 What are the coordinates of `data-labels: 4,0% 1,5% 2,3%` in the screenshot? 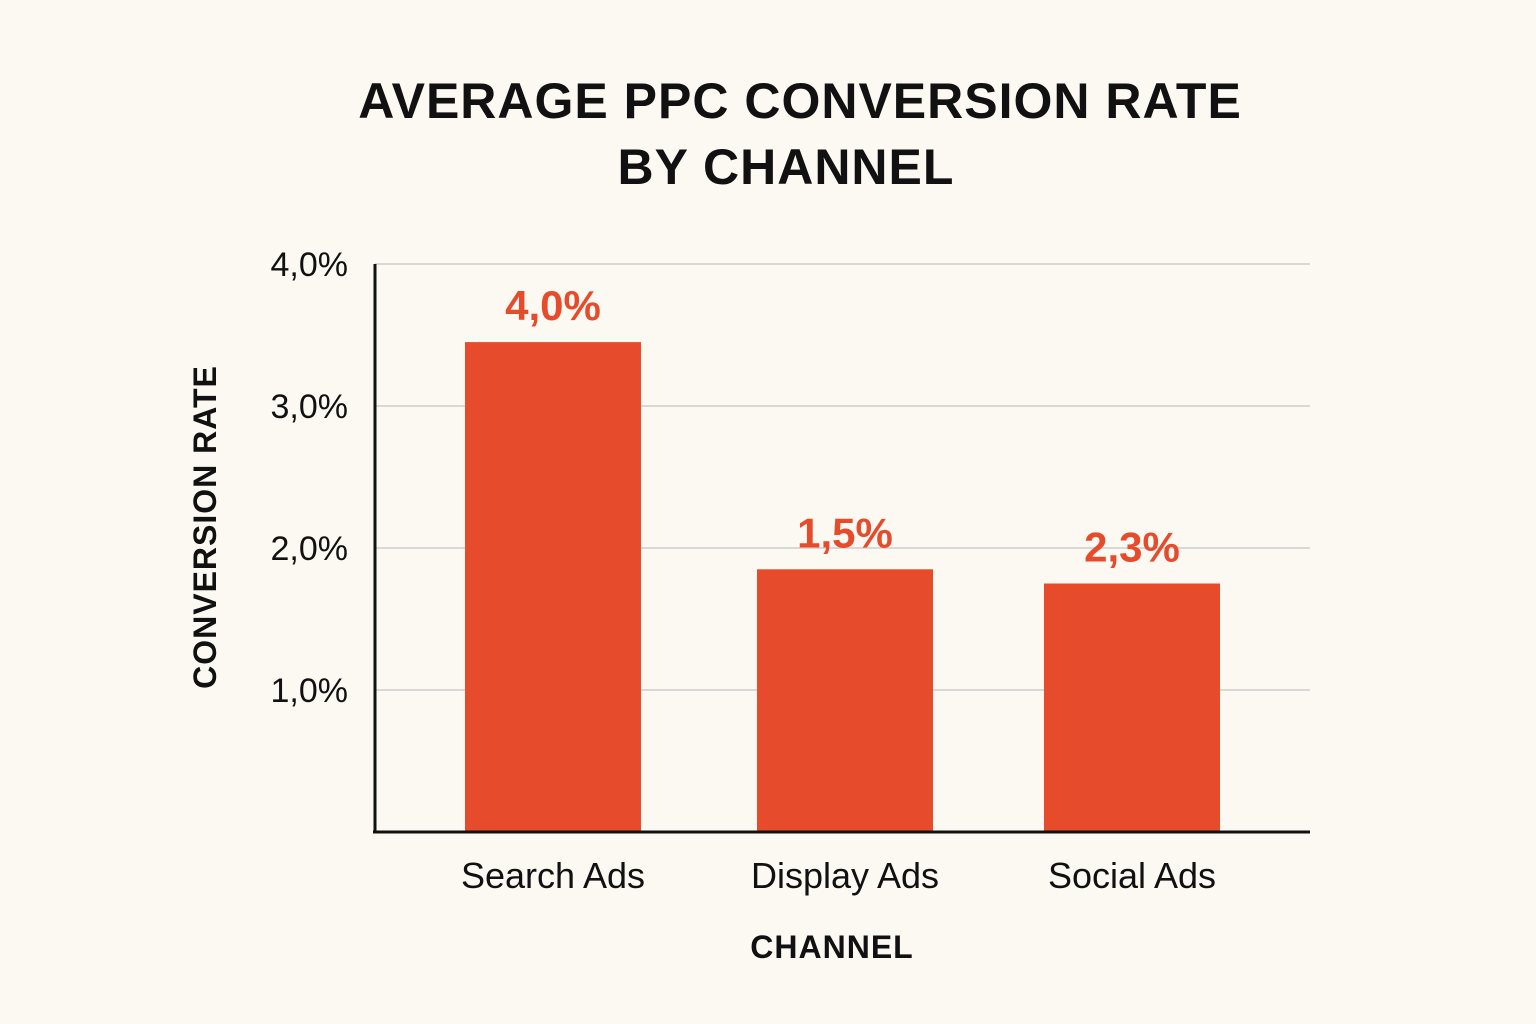 It's located at (842, 426).